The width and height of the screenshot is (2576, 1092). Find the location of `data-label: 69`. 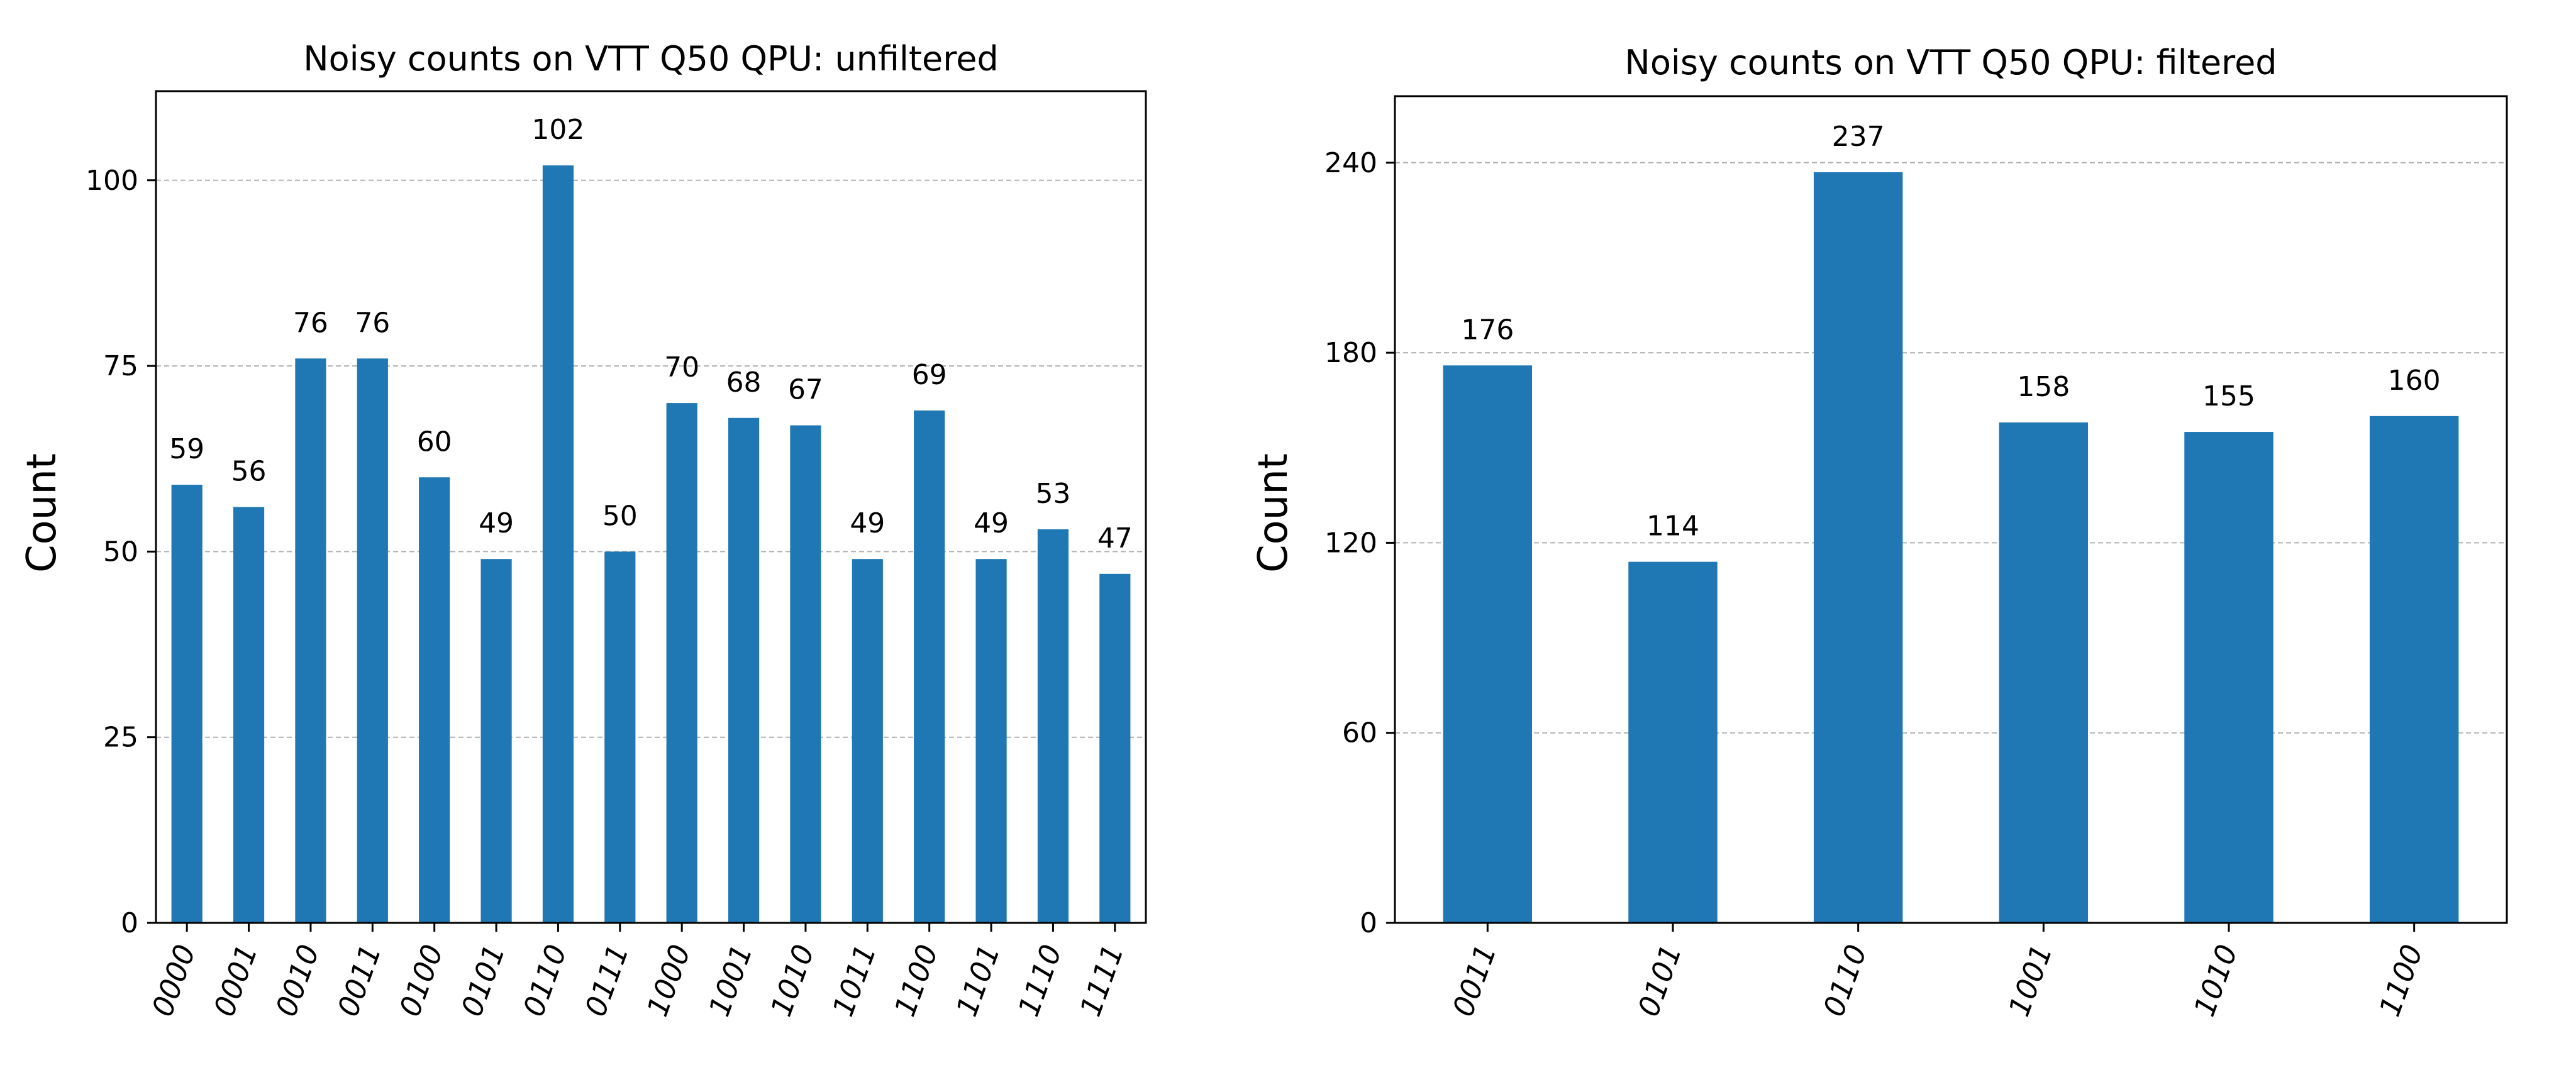

data-label: 69 is located at coordinates (929, 375).